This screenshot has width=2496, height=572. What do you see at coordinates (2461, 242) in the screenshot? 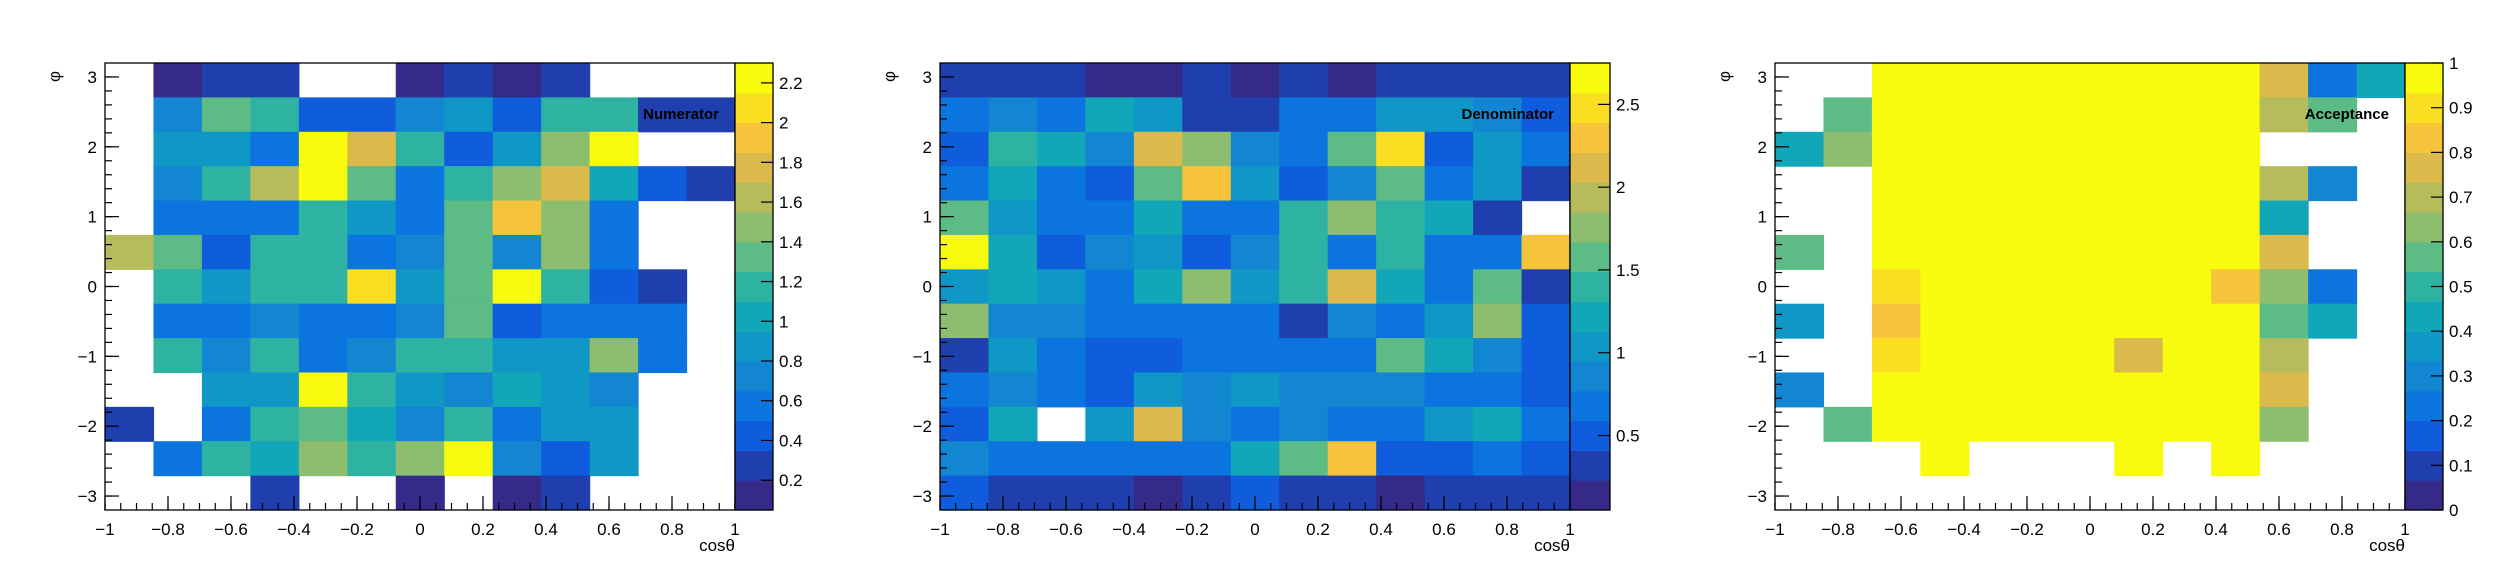
I see `colorbar-tick-label: 0.6` at bounding box center [2461, 242].